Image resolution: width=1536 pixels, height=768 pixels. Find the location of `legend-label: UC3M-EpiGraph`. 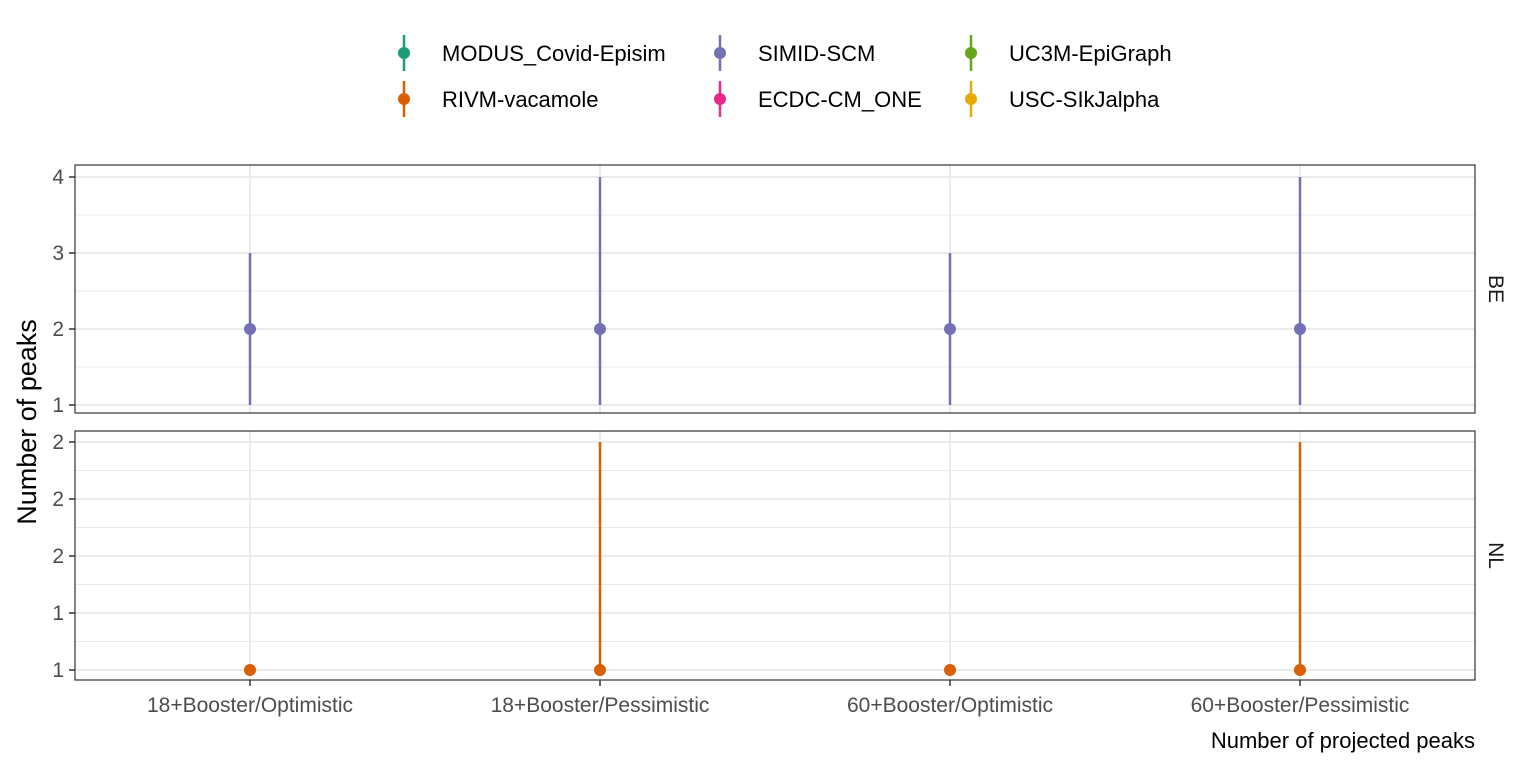

legend-label: UC3M-EpiGraph is located at coordinates (1090, 53).